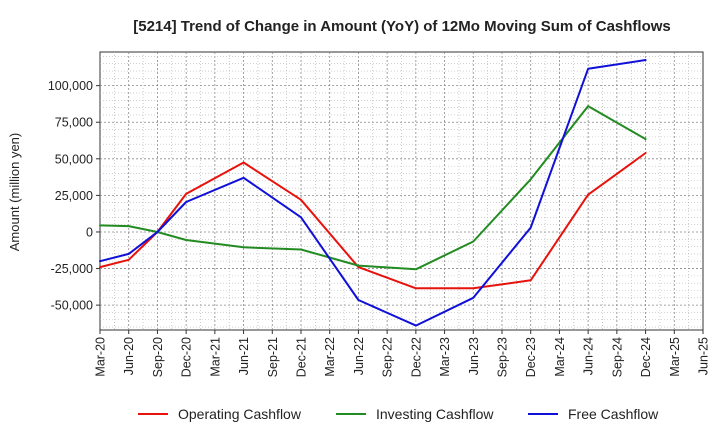 The image size is (720, 440). What do you see at coordinates (589, 356) in the screenshot?
I see `x-tick-label: Jun-24` at bounding box center [589, 356].